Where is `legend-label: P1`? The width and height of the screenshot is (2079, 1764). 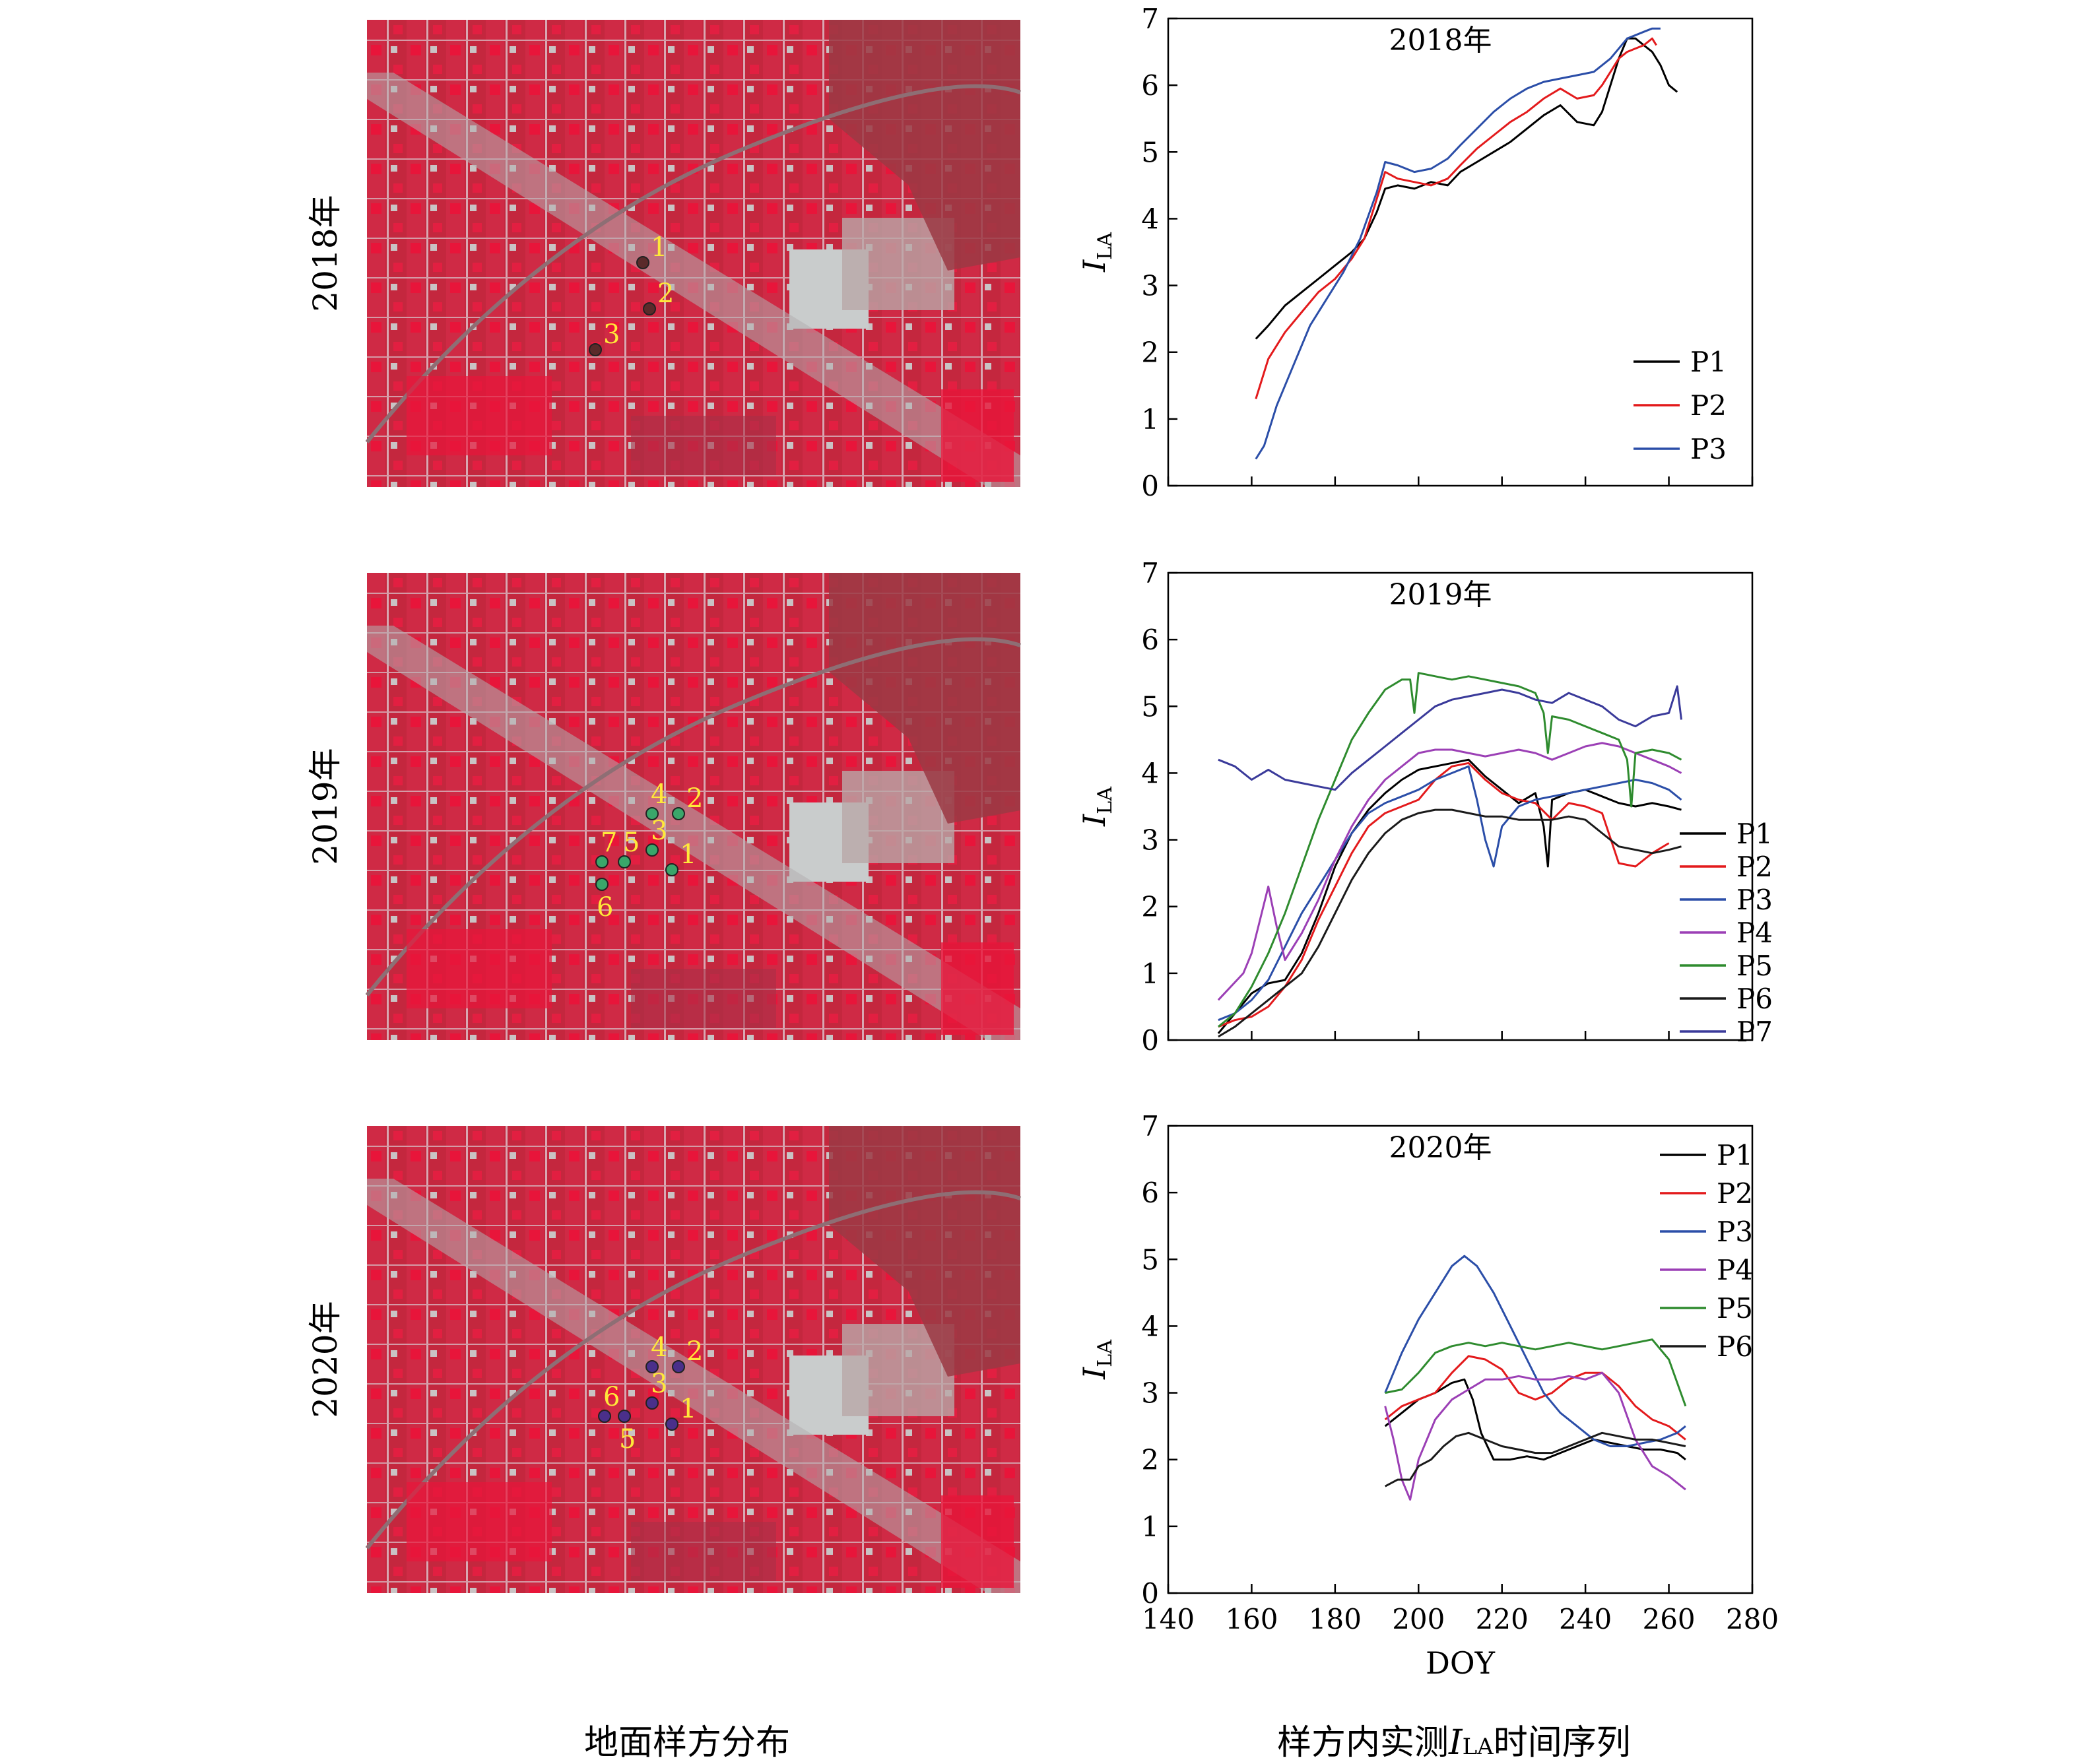 legend-label: P1 is located at coordinates (1755, 834).